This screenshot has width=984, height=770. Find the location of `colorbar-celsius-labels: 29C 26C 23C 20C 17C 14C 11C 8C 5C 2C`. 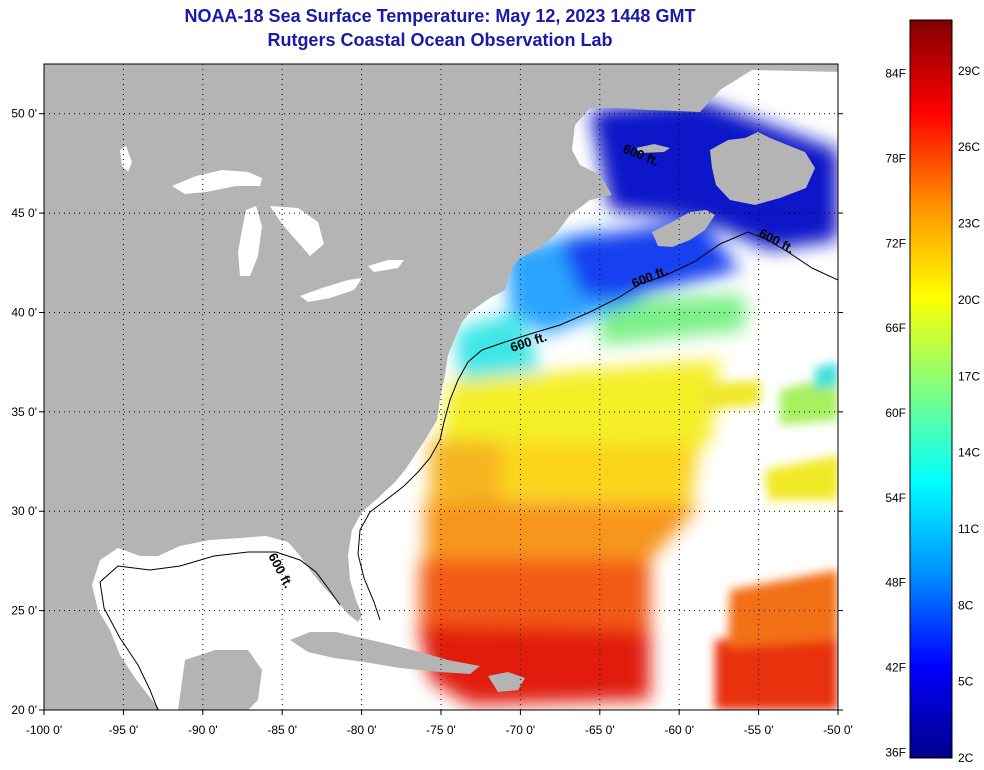

colorbar-celsius-labels: 29C 26C 23C 20C 17C 14C 11C 8C 5C 2C is located at coordinates (969, 414).